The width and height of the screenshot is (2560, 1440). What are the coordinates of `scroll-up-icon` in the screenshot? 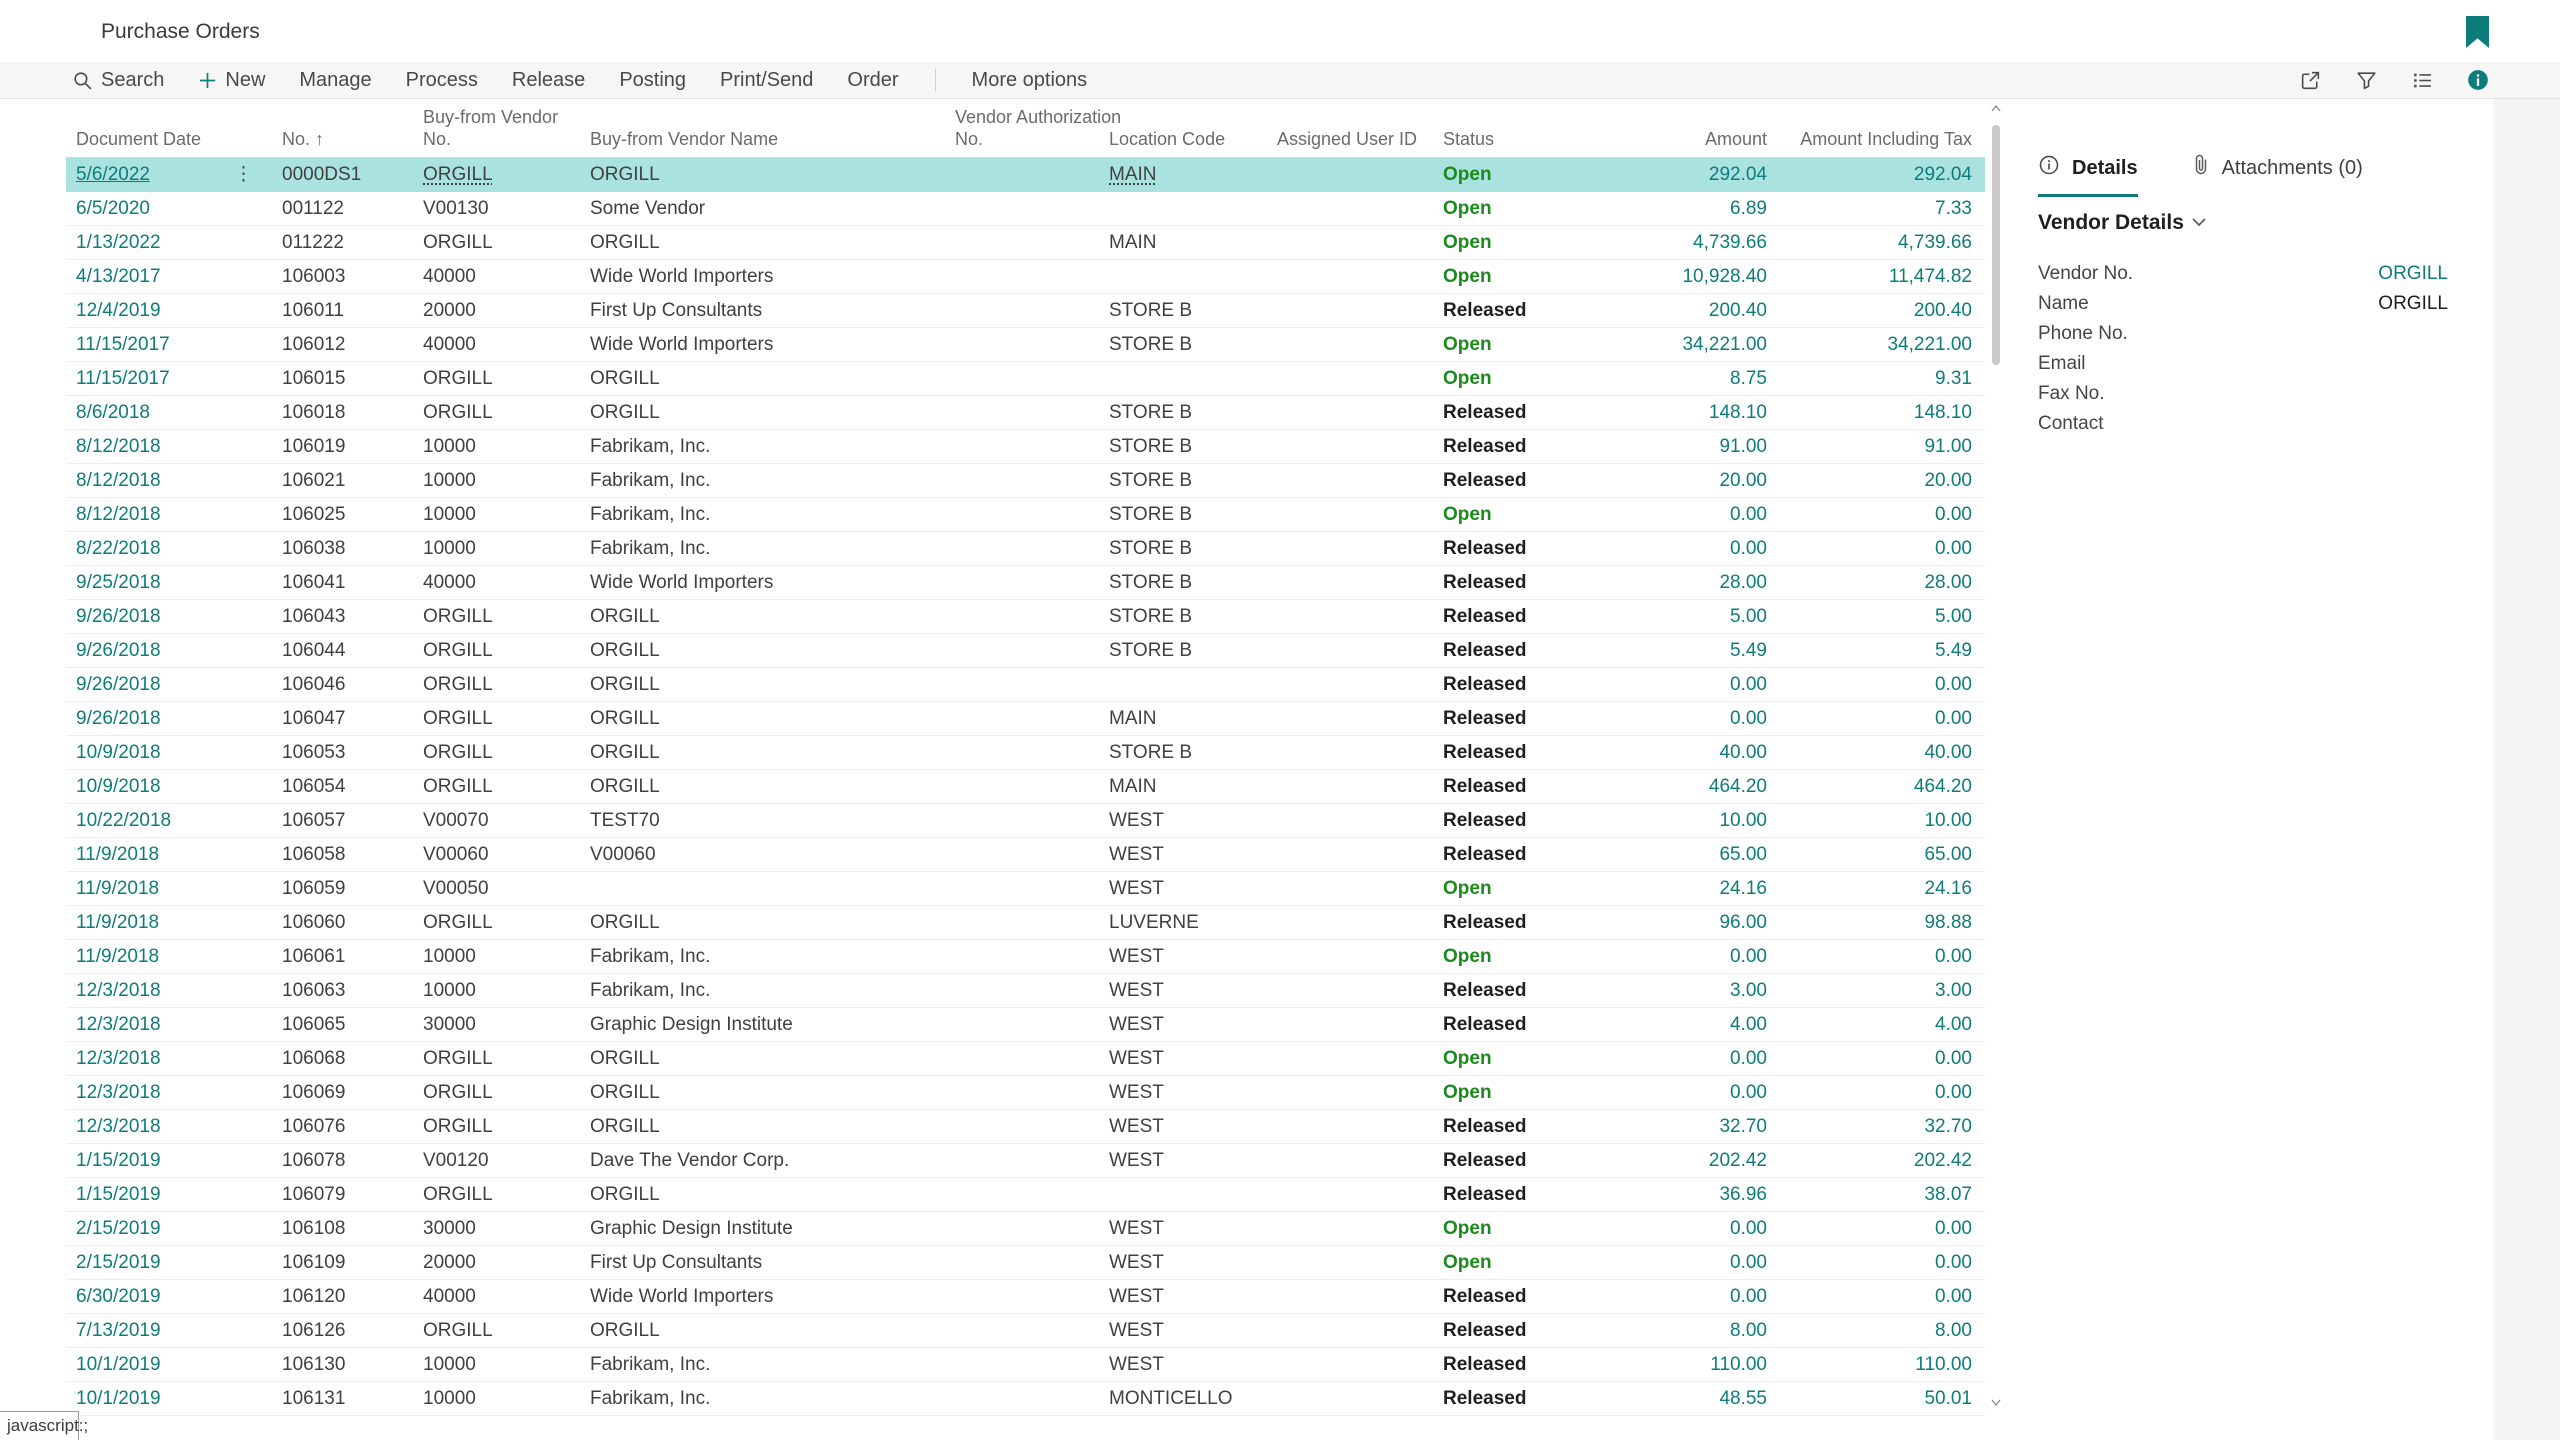 It's located at (1996, 109).